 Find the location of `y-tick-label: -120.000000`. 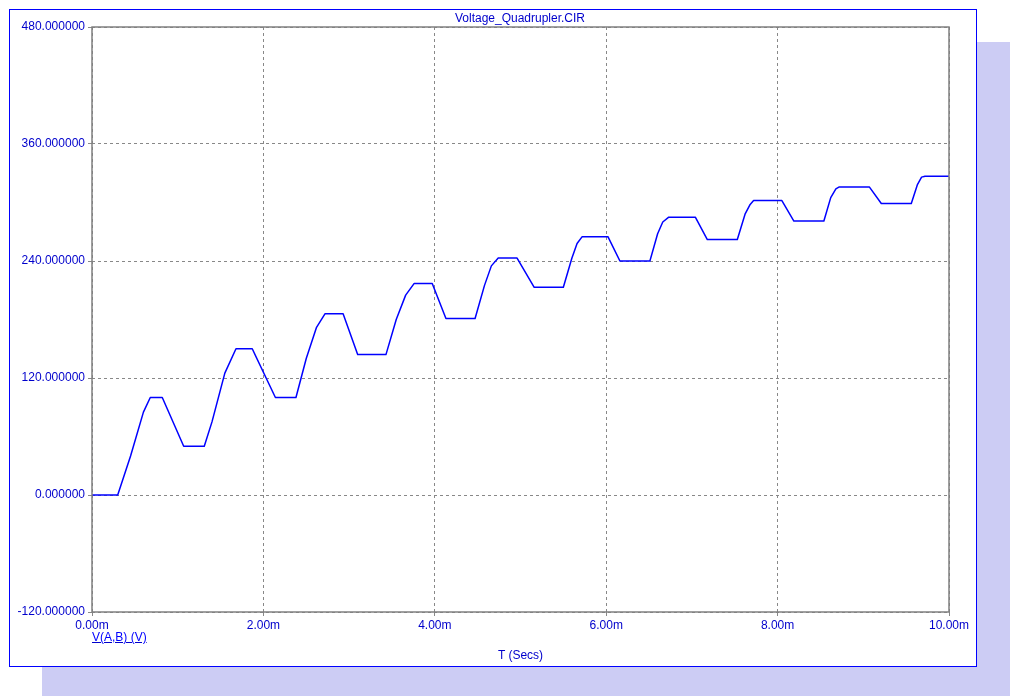

y-tick-label: -120.000000 is located at coordinates (51, 611).